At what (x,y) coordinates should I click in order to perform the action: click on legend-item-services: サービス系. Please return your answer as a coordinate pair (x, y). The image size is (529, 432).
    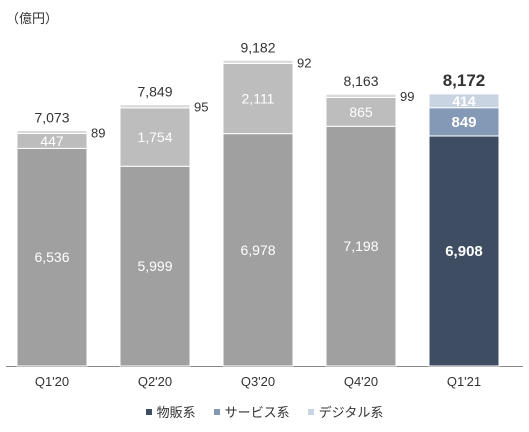
    Looking at the image, I should click on (251, 411).